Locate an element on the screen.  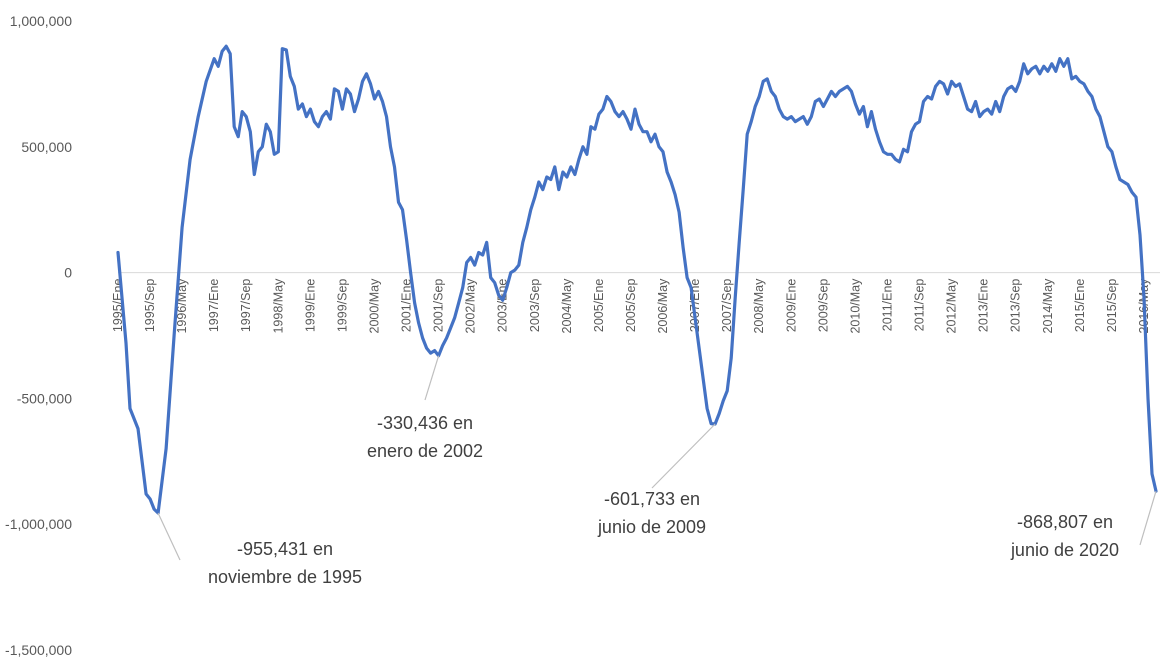
x-tick-label: 2000/May is located at coordinates (374, 306).